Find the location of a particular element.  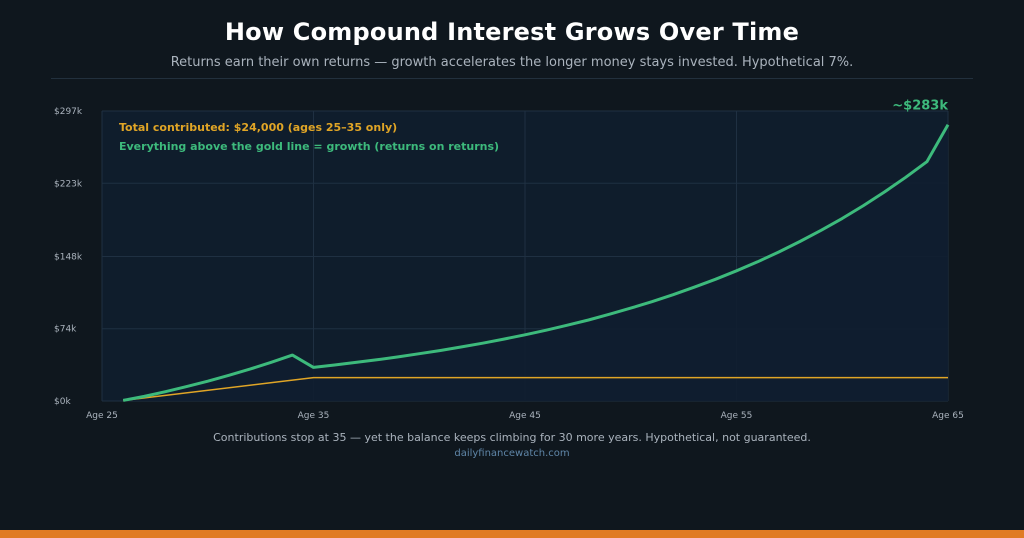

source-credit: dailyfinancewatch.com is located at coordinates (512, 453).